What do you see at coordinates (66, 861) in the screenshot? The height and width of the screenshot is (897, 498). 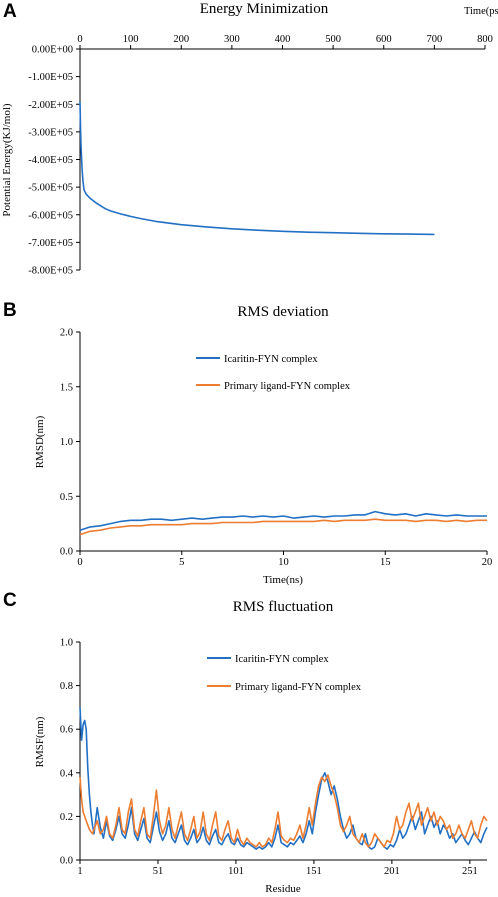 I see `panel-c-y-tick-label: 0.0` at bounding box center [66, 861].